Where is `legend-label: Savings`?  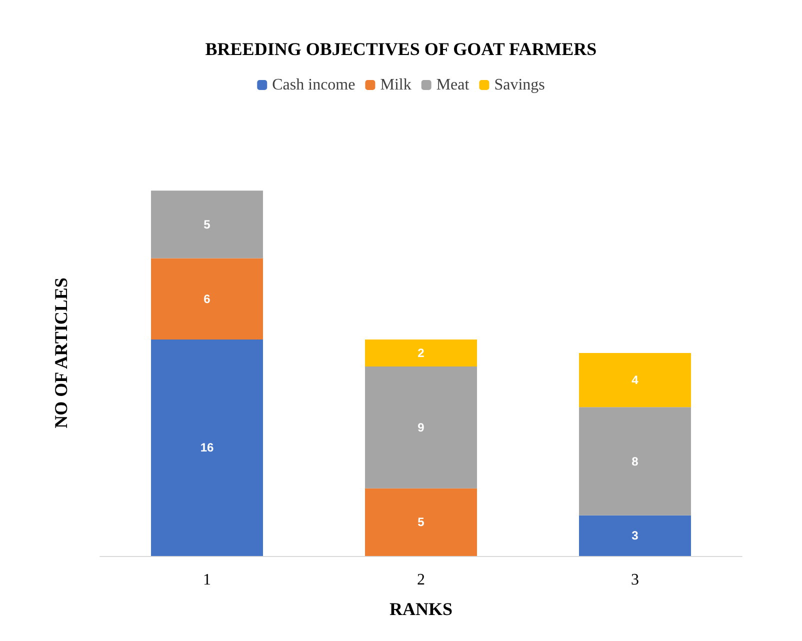
legend-label: Savings is located at coordinates (519, 85).